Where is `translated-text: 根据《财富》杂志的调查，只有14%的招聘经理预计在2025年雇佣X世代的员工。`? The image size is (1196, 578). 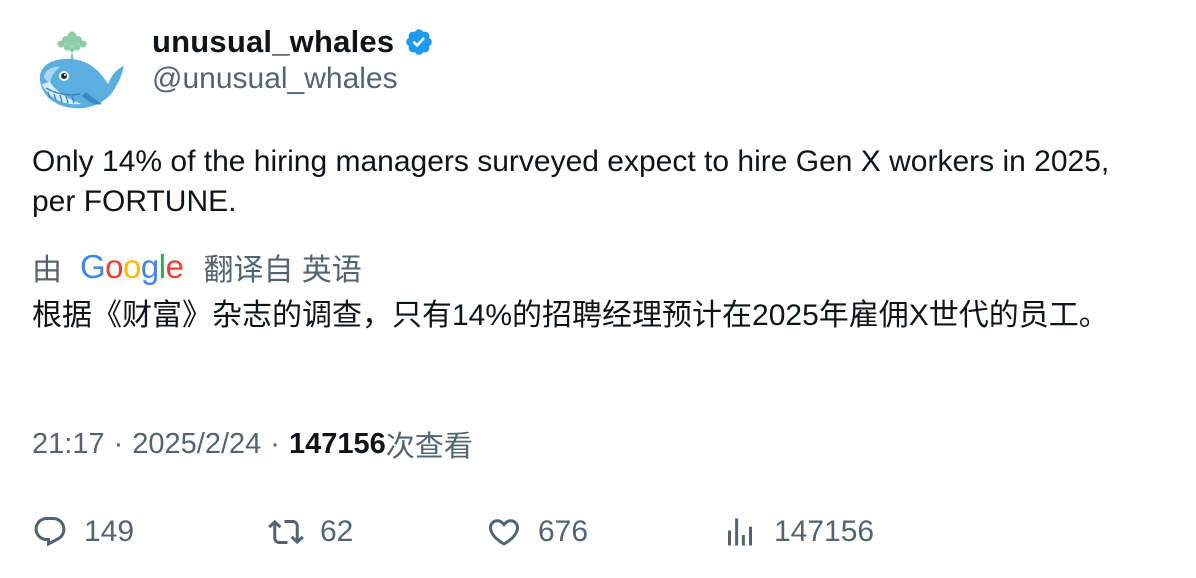
translated-text: 根据《财富》杂志的调查，只有14%的招聘经理预计在2025年雇佣X世代的员工。 is located at coordinates (570, 315).